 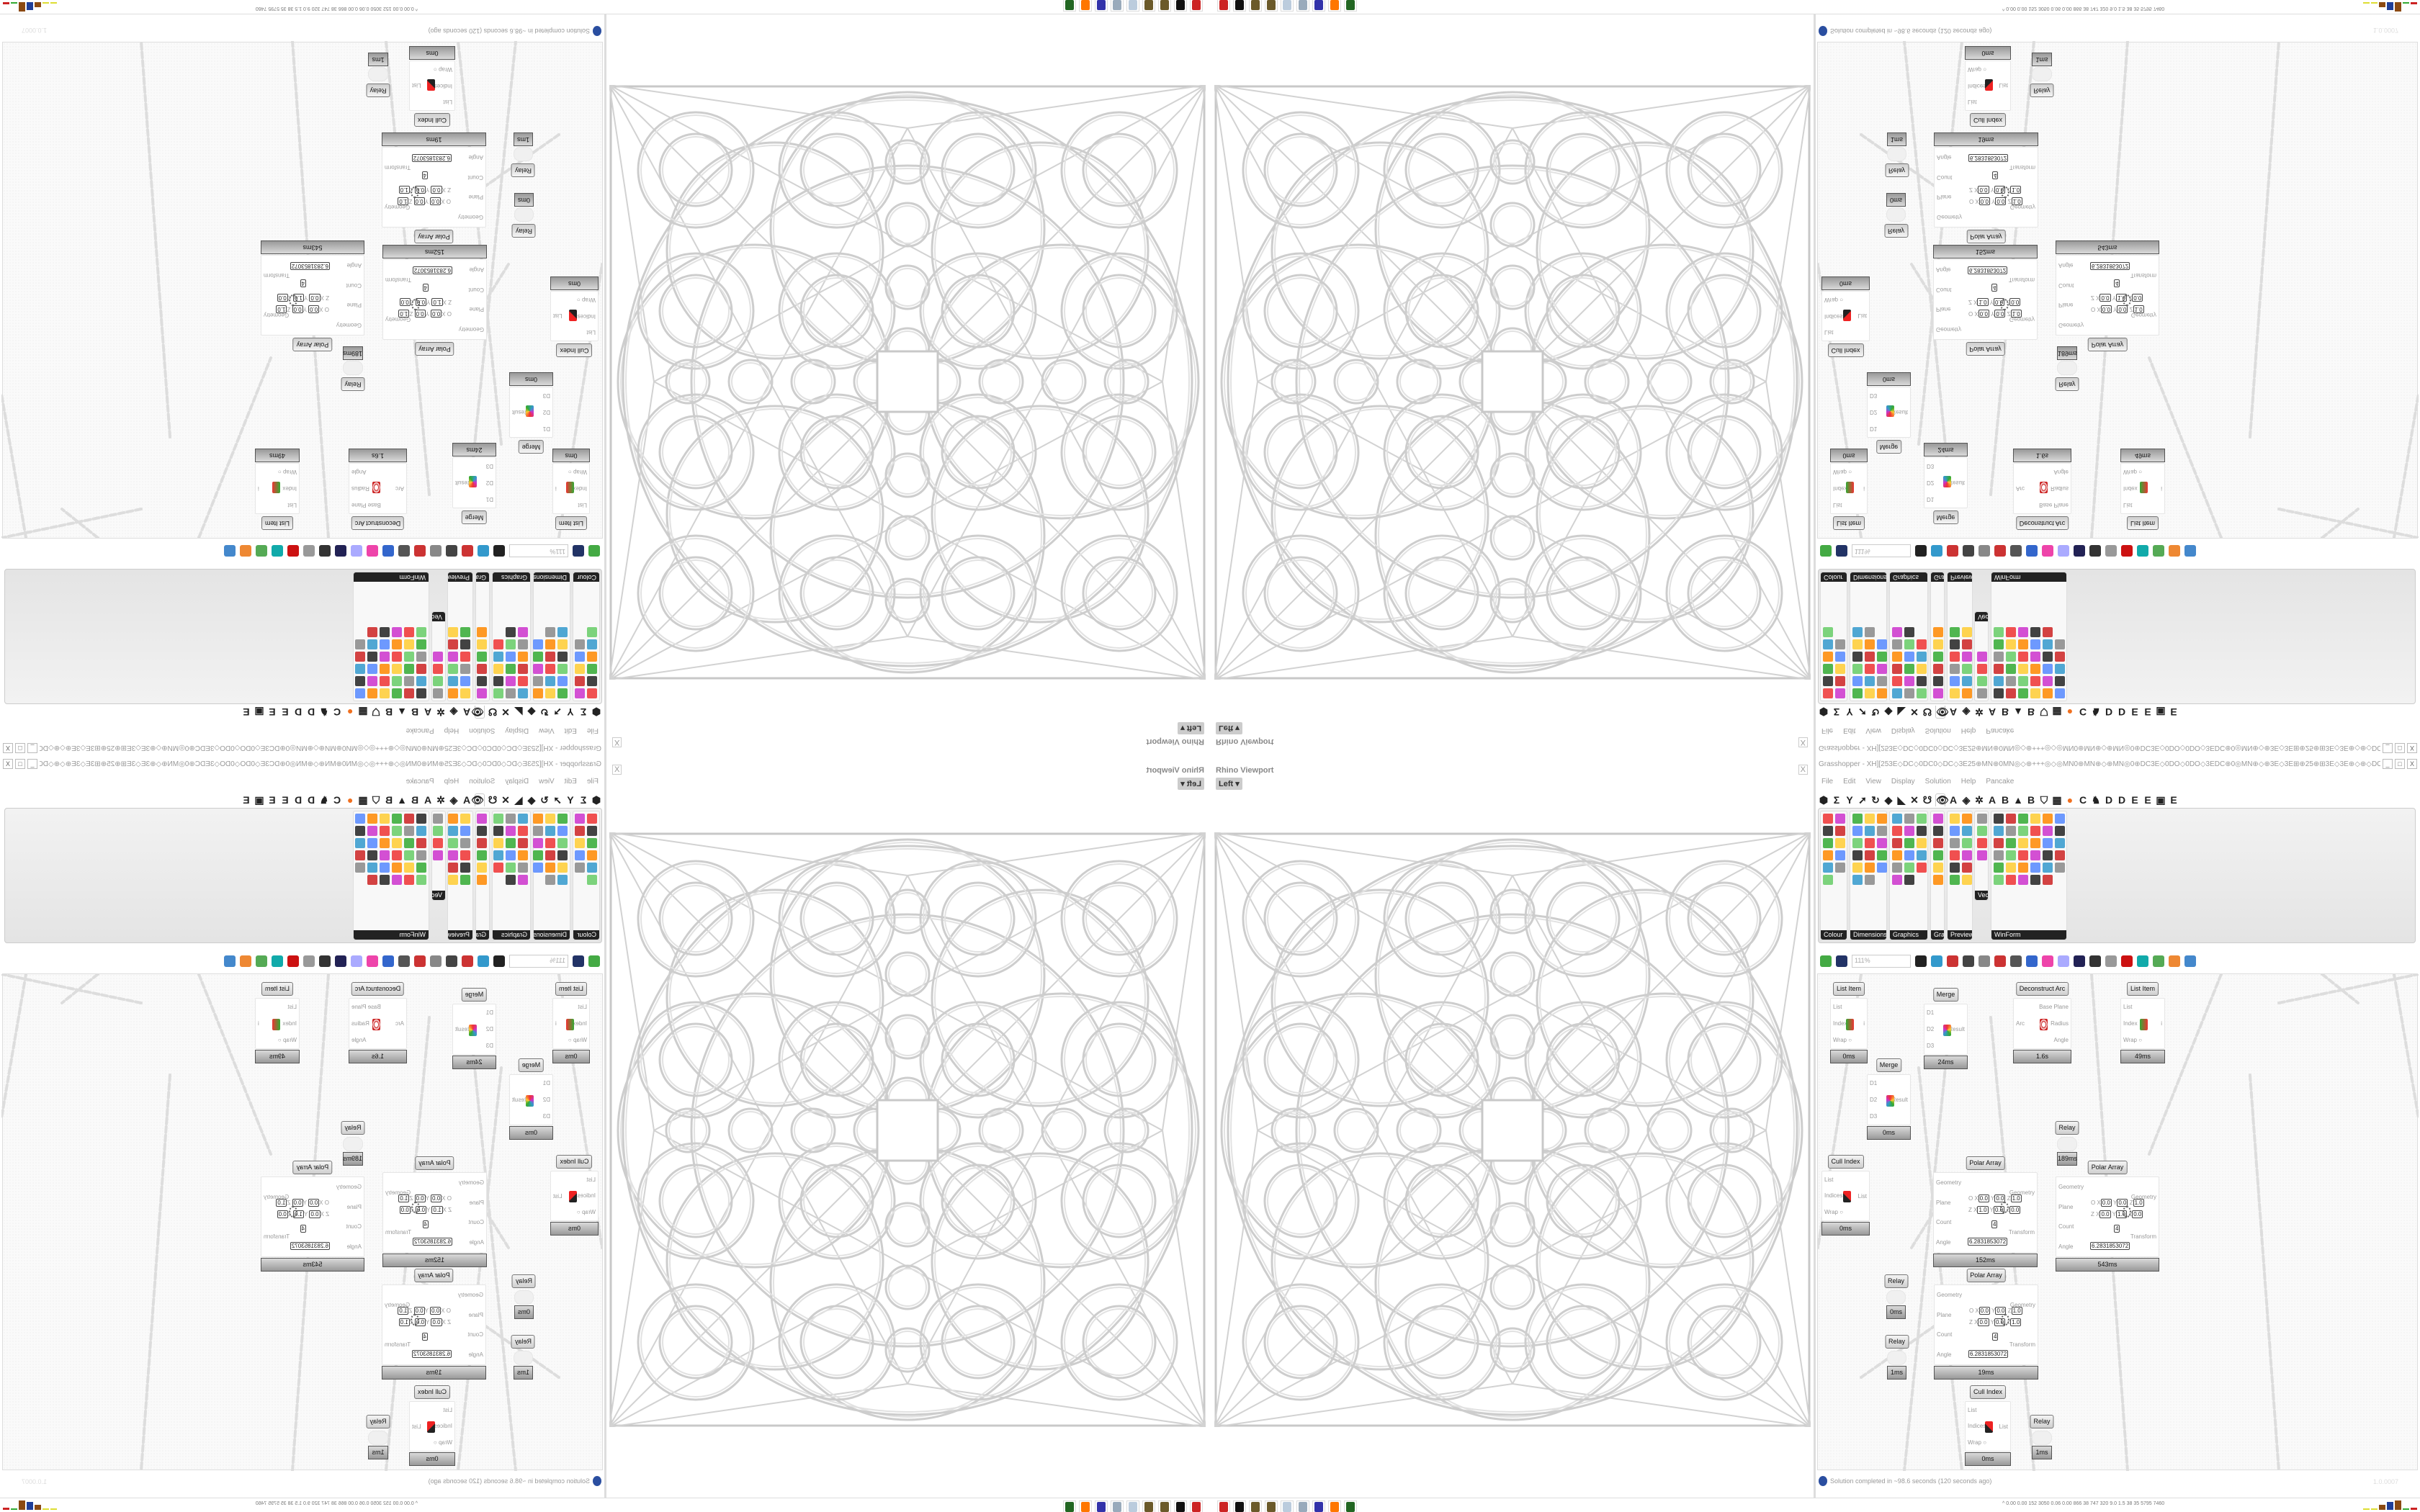 I want to click on node-body: List Index 0 Wrap ○ i, so click(x=1849, y=1023).